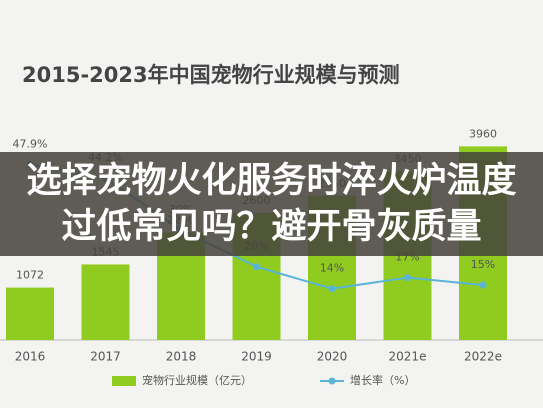 This screenshot has height=408, width=543. What do you see at coordinates (211, 75) in the screenshot?
I see `chart-title: 2015-2023年中国宠物行业规模与预测` at bounding box center [211, 75].